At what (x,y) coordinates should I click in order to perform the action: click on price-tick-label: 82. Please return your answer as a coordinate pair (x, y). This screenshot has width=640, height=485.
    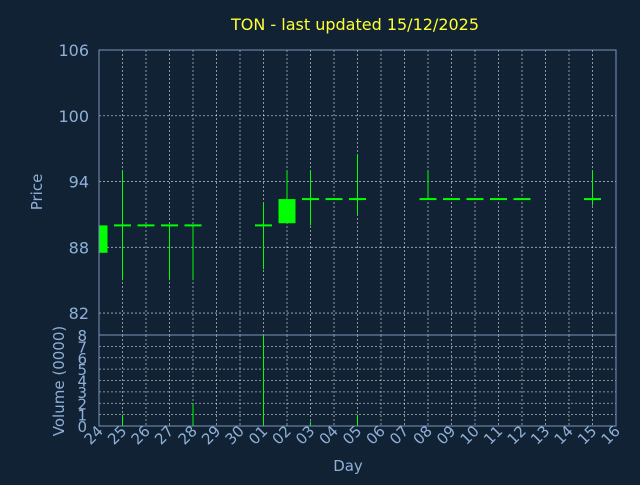
    Looking at the image, I should click on (79, 313).